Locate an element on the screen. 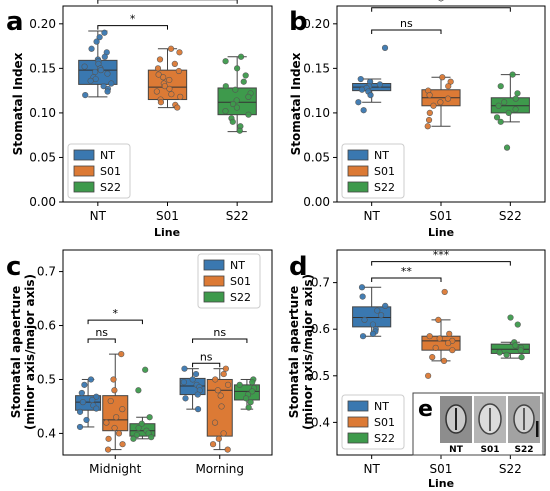 The width and height of the screenshot is (550, 491). inset-label-nt: NT is located at coordinates (456, 450).